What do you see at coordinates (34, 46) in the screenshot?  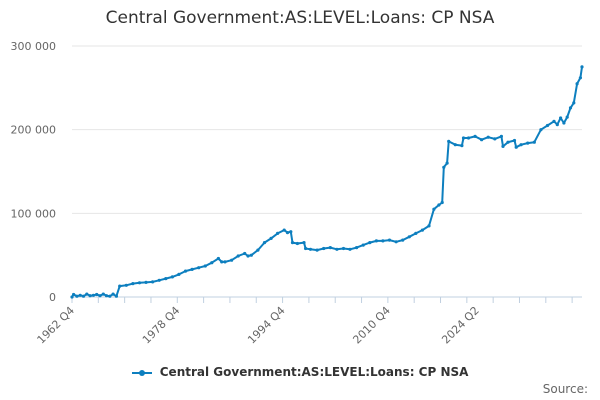 I see `y-tick-label: 300 000` at bounding box center [34, 46].